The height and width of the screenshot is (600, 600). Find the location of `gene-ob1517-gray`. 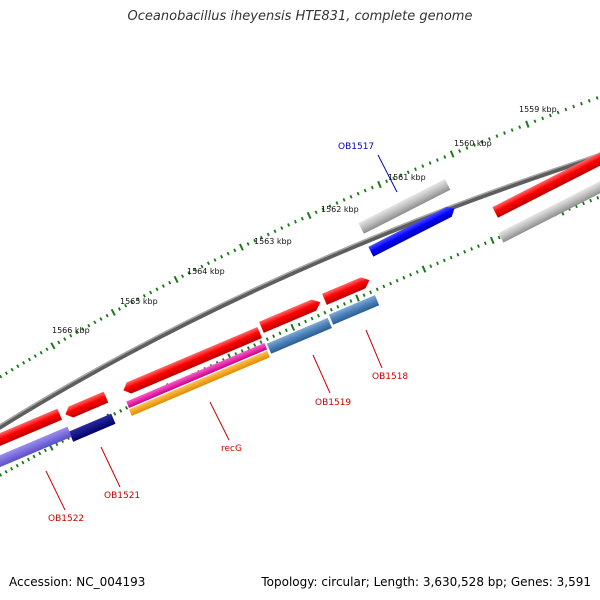

gene-ob1517-gray is located at coordinates (404, 206).